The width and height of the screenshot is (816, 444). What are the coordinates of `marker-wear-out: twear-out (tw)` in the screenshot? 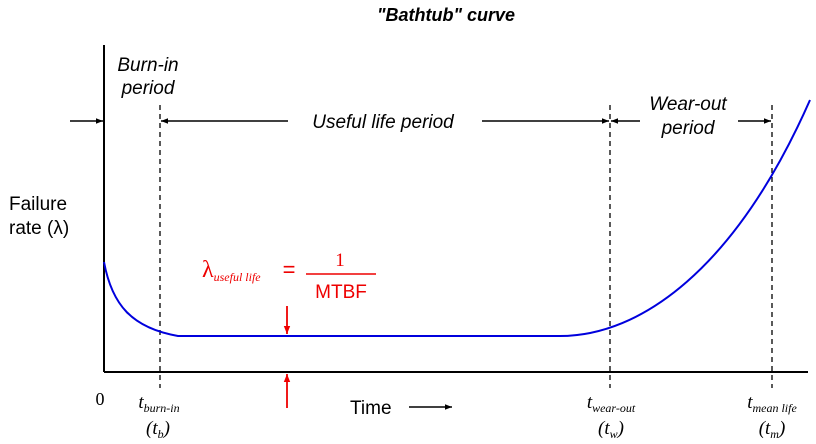 It's located at (611, 416).